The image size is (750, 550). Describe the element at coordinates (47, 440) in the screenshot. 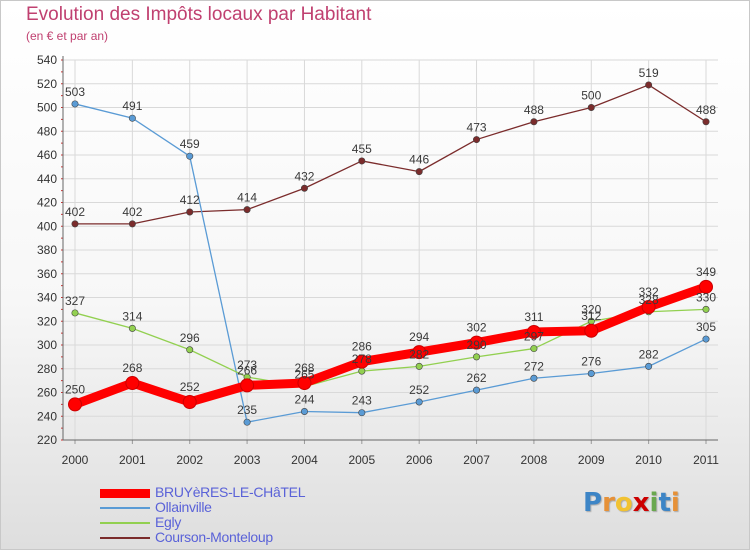

I see `y-tick-label: 220` at that location.